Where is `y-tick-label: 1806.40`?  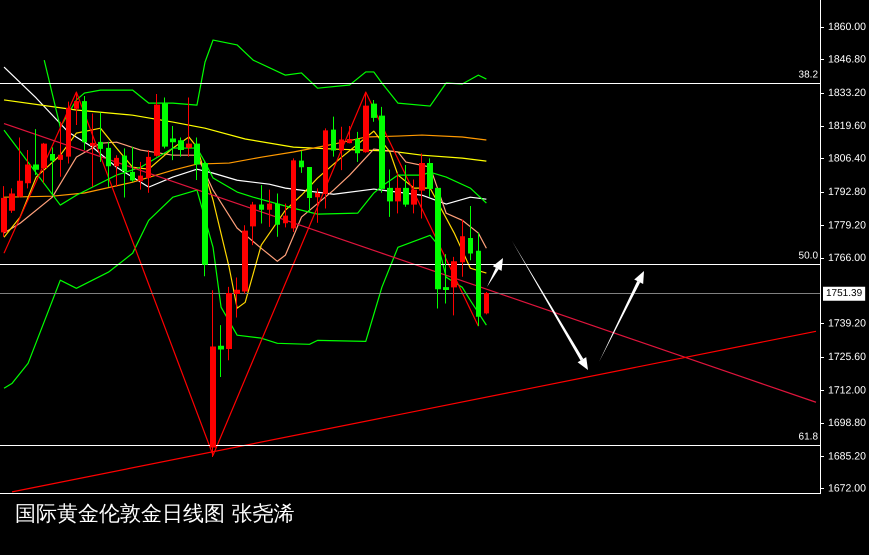
y-tick-label: 1806.40 is located at coordinates (847, 158).